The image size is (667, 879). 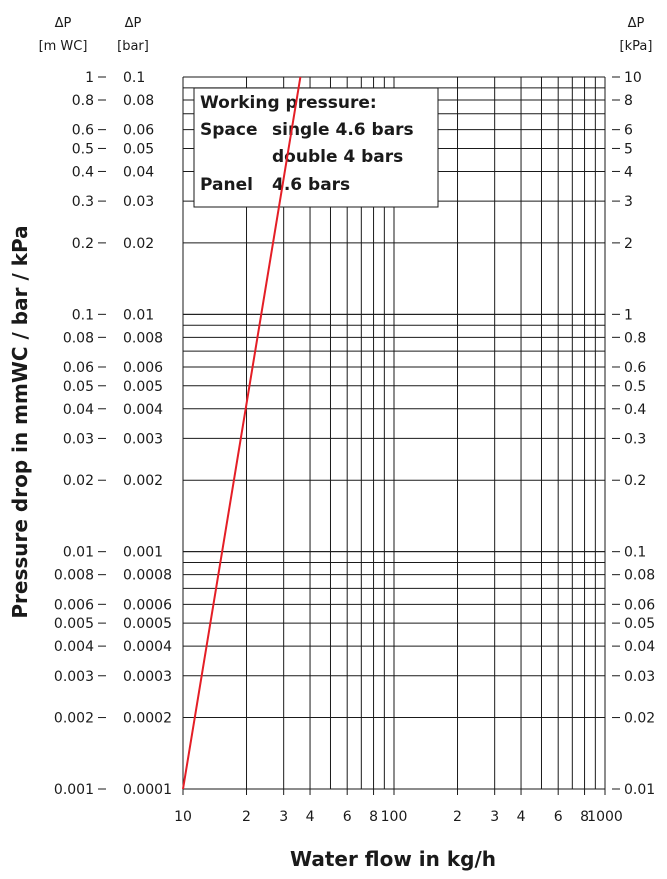 What do you see at coordinates (628, 202) in the screenshot?
I see `y-tick-label: 3` at bounding box center [628, 202].